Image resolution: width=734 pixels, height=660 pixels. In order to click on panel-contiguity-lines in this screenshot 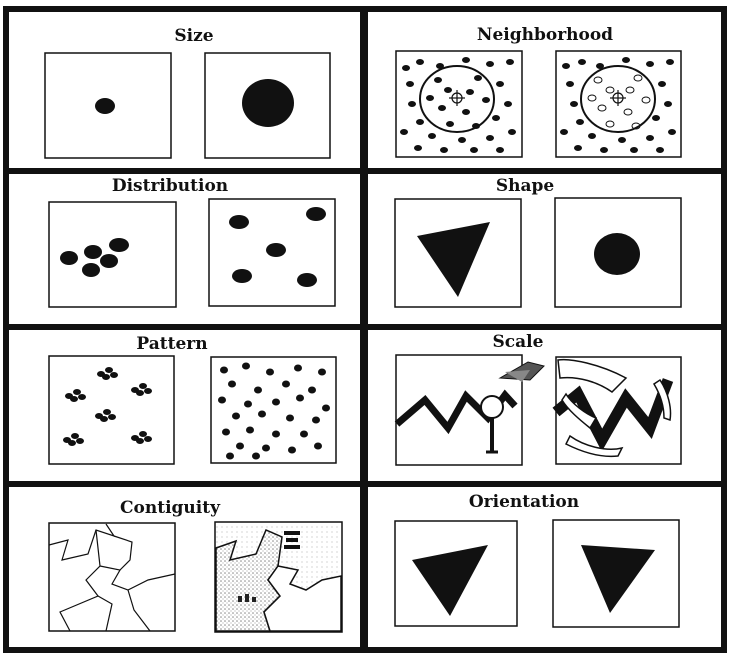, I will do `click(112, 577)`.